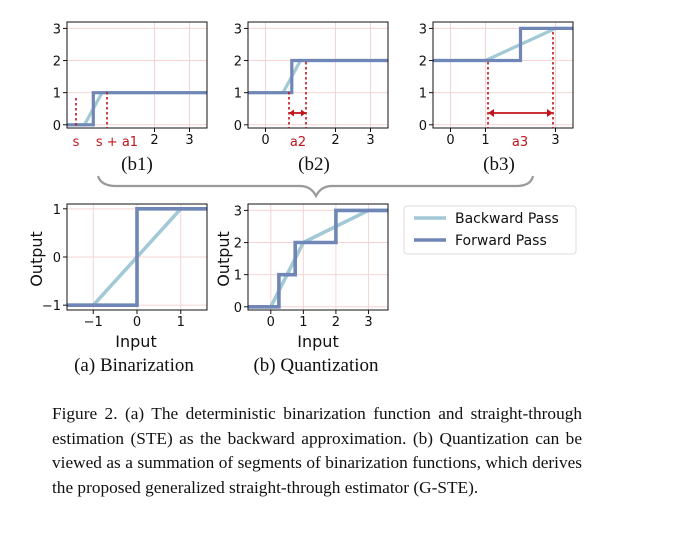 The height and width of the screenshot is (541, 681). I want to click on legend-forward-label: Forward Pass, so click(501, 241).